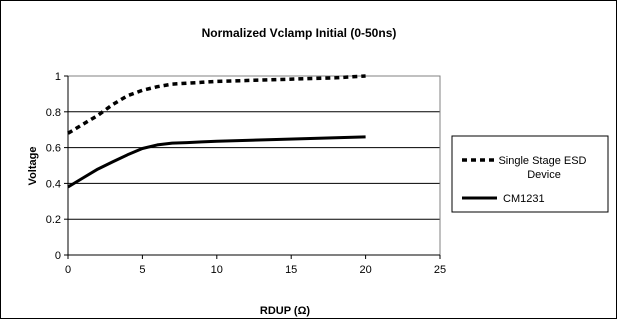 This screenshot has width=618, height=320. Describe the element at coordinates (142, 270) in the screenshot. I see `x-tick-label-1: 5` at that location.